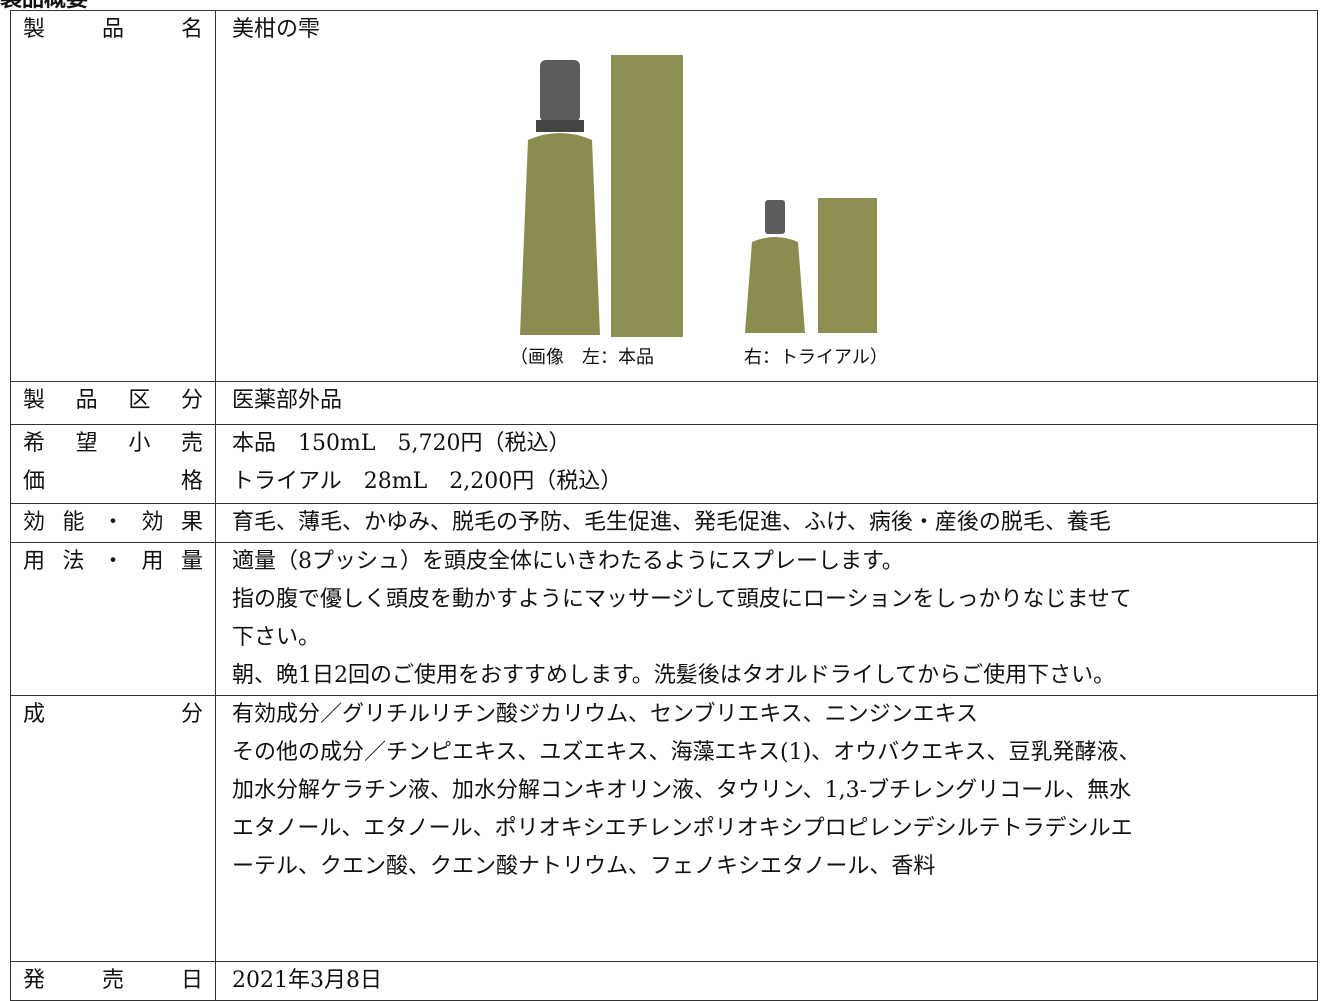 The height and width of the screenshot is (1001, 1320). I want to click on value-text: 有効成分／グリチルリチン酸ジカリウム、センブリエキス、ニンジンエキス, so click(605, 714).